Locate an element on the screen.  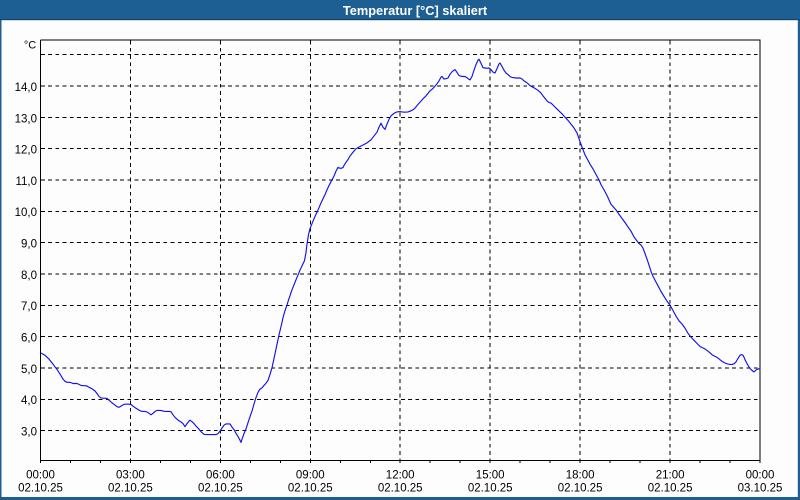
svg-text: 18:00 is located at coordinates (580, 476).